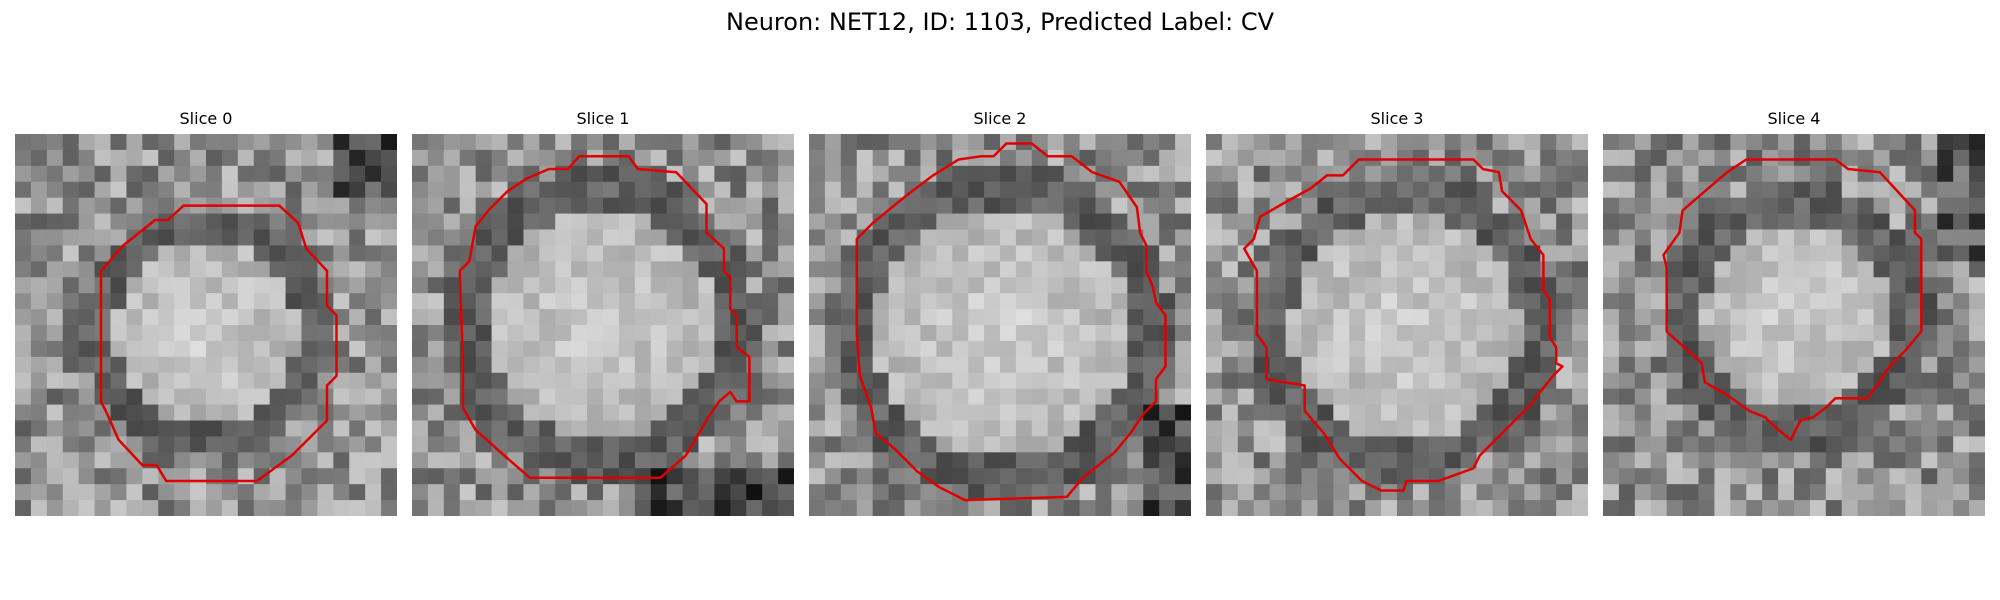  I want to click on slice-title: Slice 4, so click(1794, 118).